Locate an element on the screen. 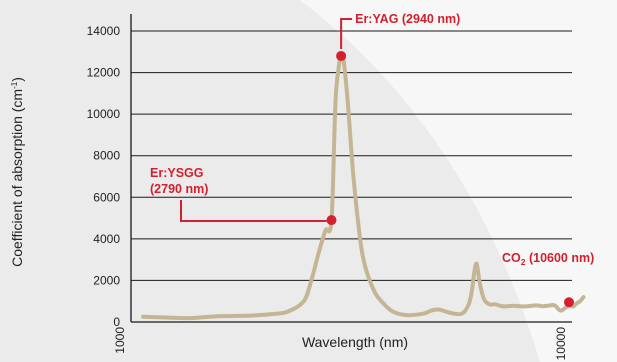 This screenshot has height=362, width=617. y-tick-label-0: 0 is located at coordinates (116, 322).